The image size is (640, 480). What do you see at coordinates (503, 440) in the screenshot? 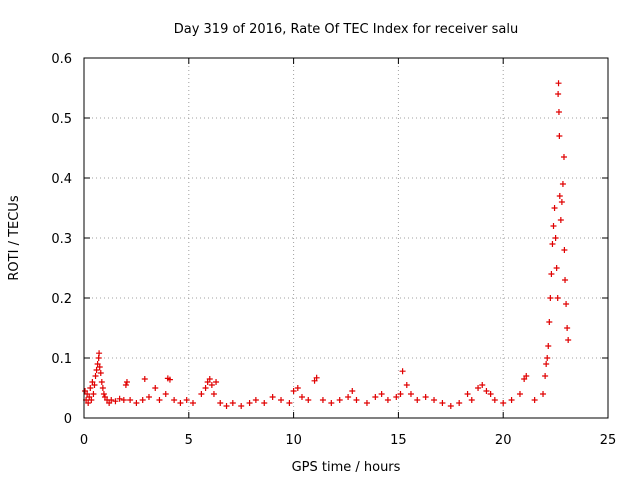
I see `x-tick-label: 20` at bounding box center [503, 440].